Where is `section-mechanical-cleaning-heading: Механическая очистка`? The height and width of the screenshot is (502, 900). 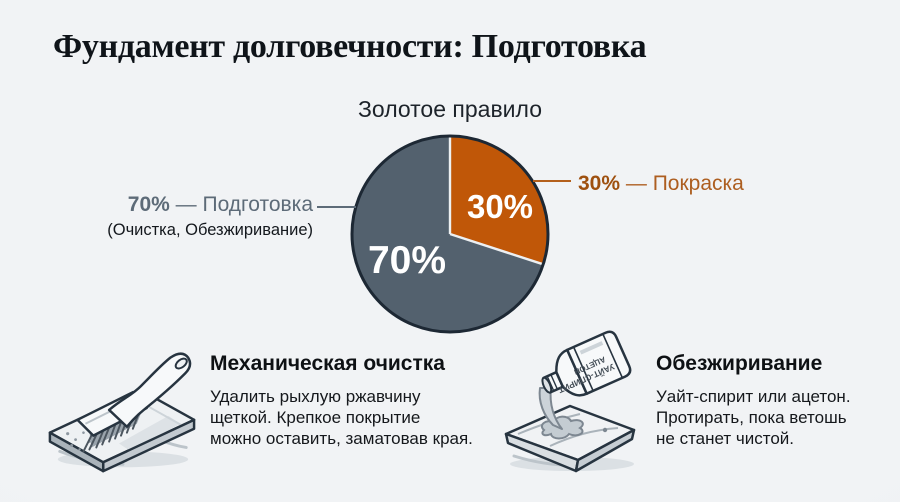
section-mechanical-cleaning-heading: Механическая очистка is located at coordinates (327, 363).